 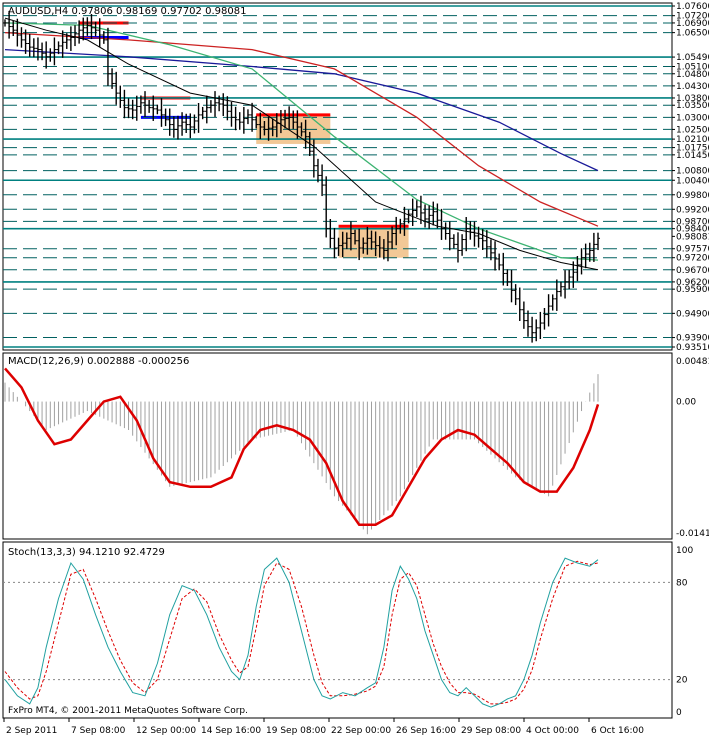 What do you see at coordinates (301, 110) in the screenshot?
I see `ma-blue-line` at bounding box center [301, 110].